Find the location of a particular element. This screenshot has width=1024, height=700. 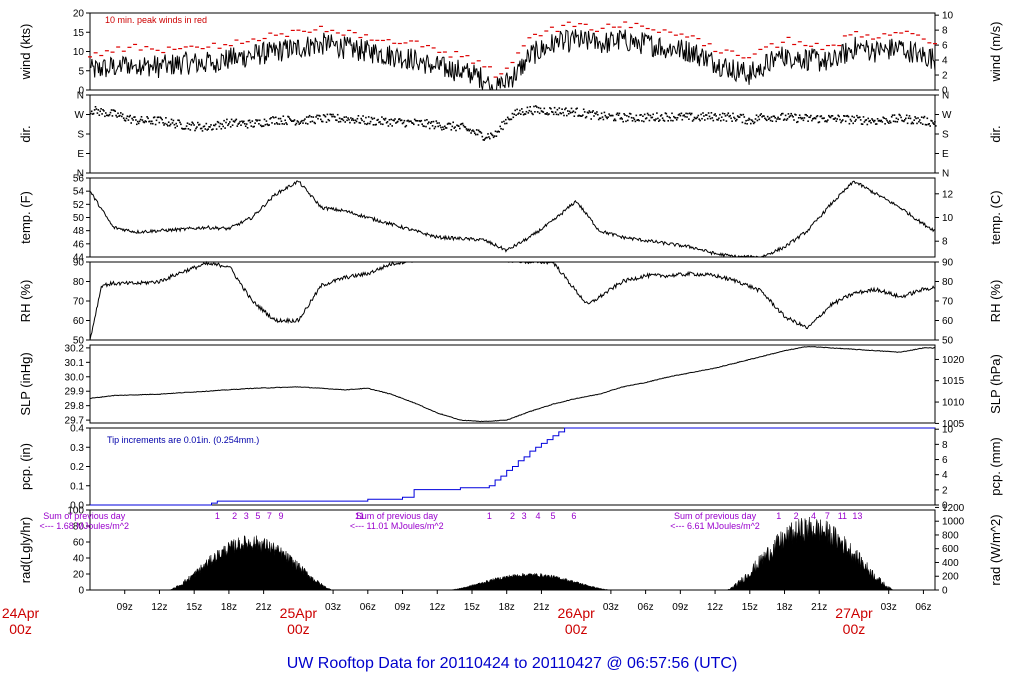

time-tick-label: 03z is located at coordinates (889, 607).